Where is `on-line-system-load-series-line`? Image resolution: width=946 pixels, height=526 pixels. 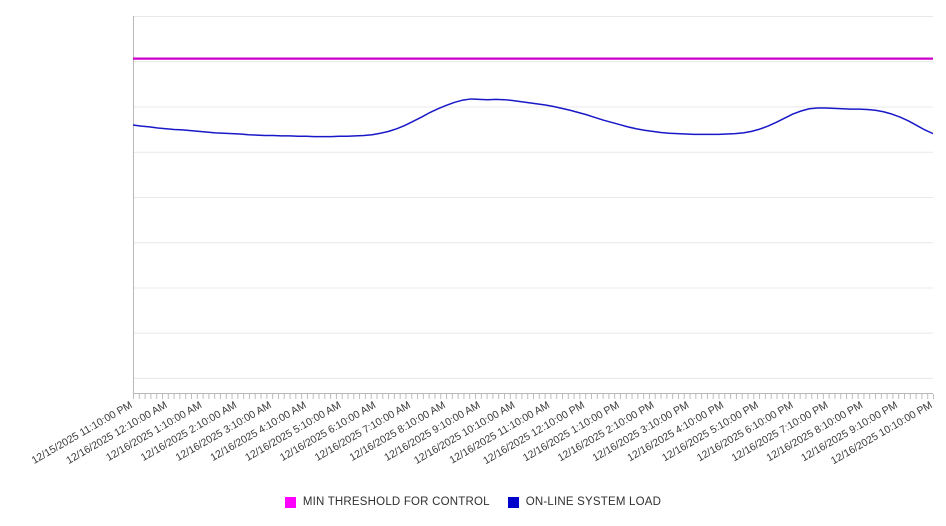
on-line-system-load-series-line is located at coordinates (533, 118).